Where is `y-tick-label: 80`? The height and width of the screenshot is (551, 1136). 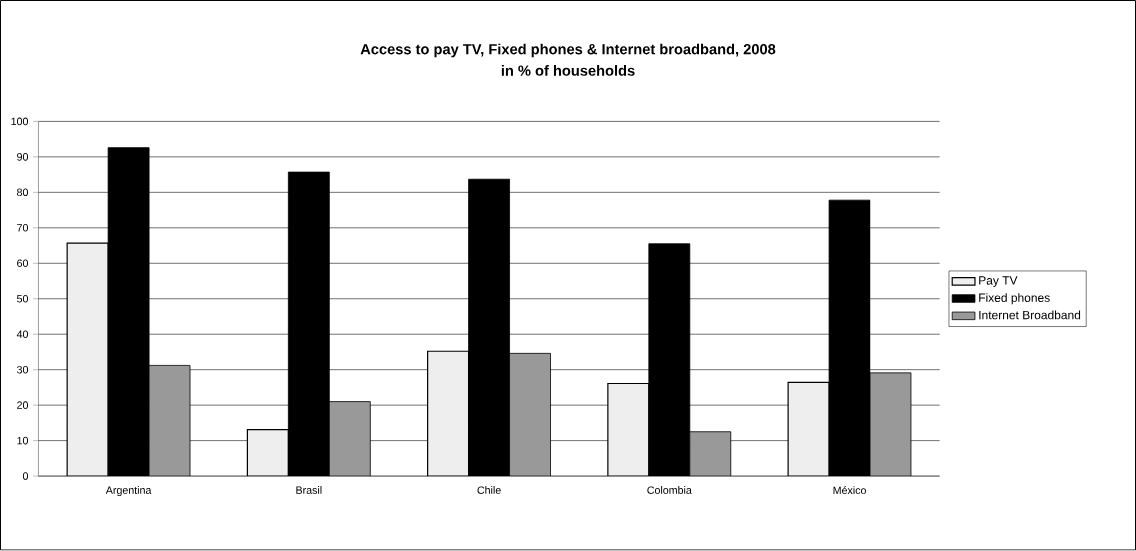 y-tick-label: 80 is located at coordinates (23, 192).